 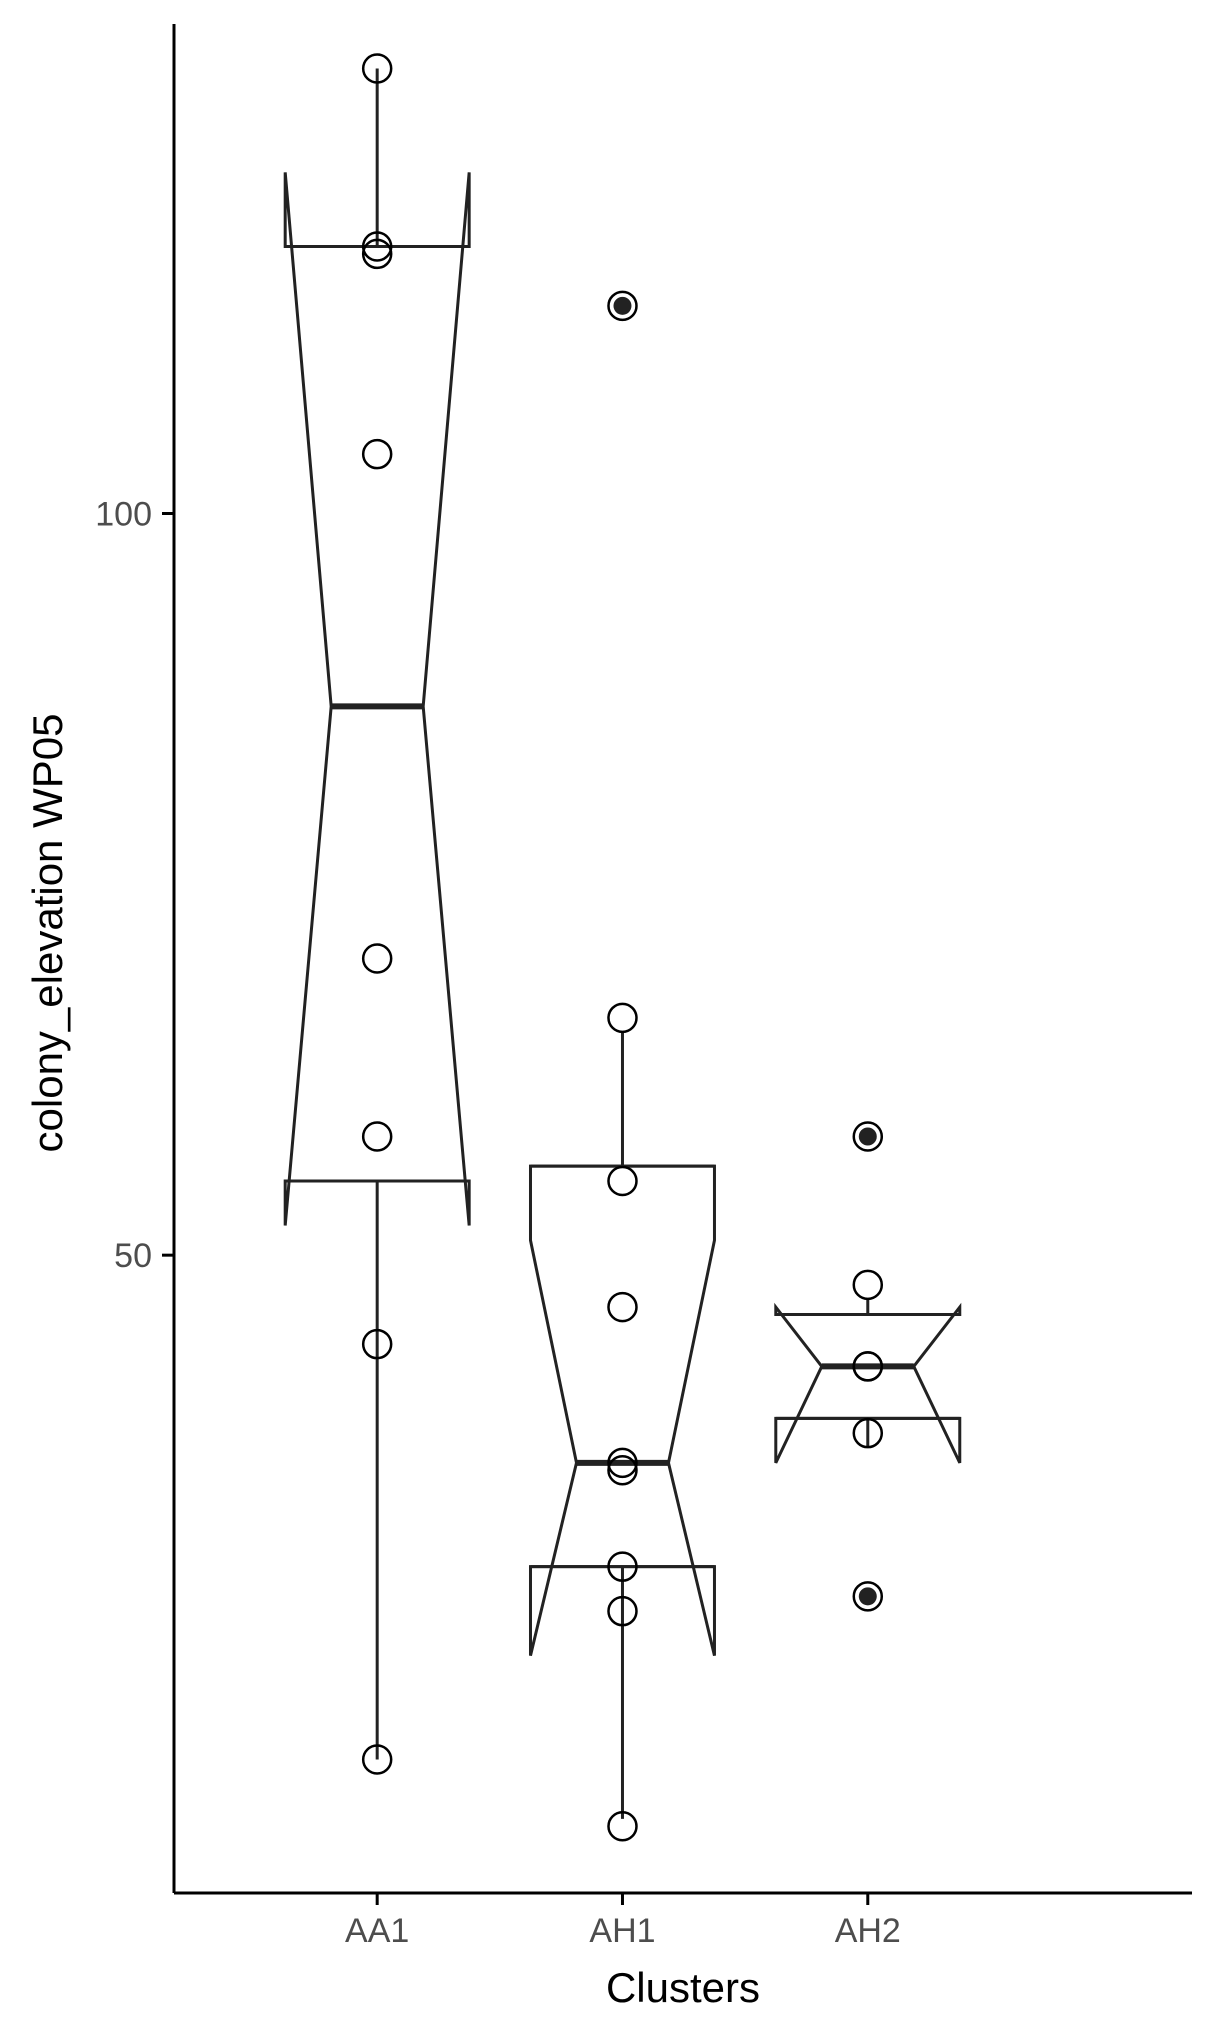 What do you see at coordinates (377, 699) in the screenshot?
I see `notched-box` at bounding box center [377, 699].